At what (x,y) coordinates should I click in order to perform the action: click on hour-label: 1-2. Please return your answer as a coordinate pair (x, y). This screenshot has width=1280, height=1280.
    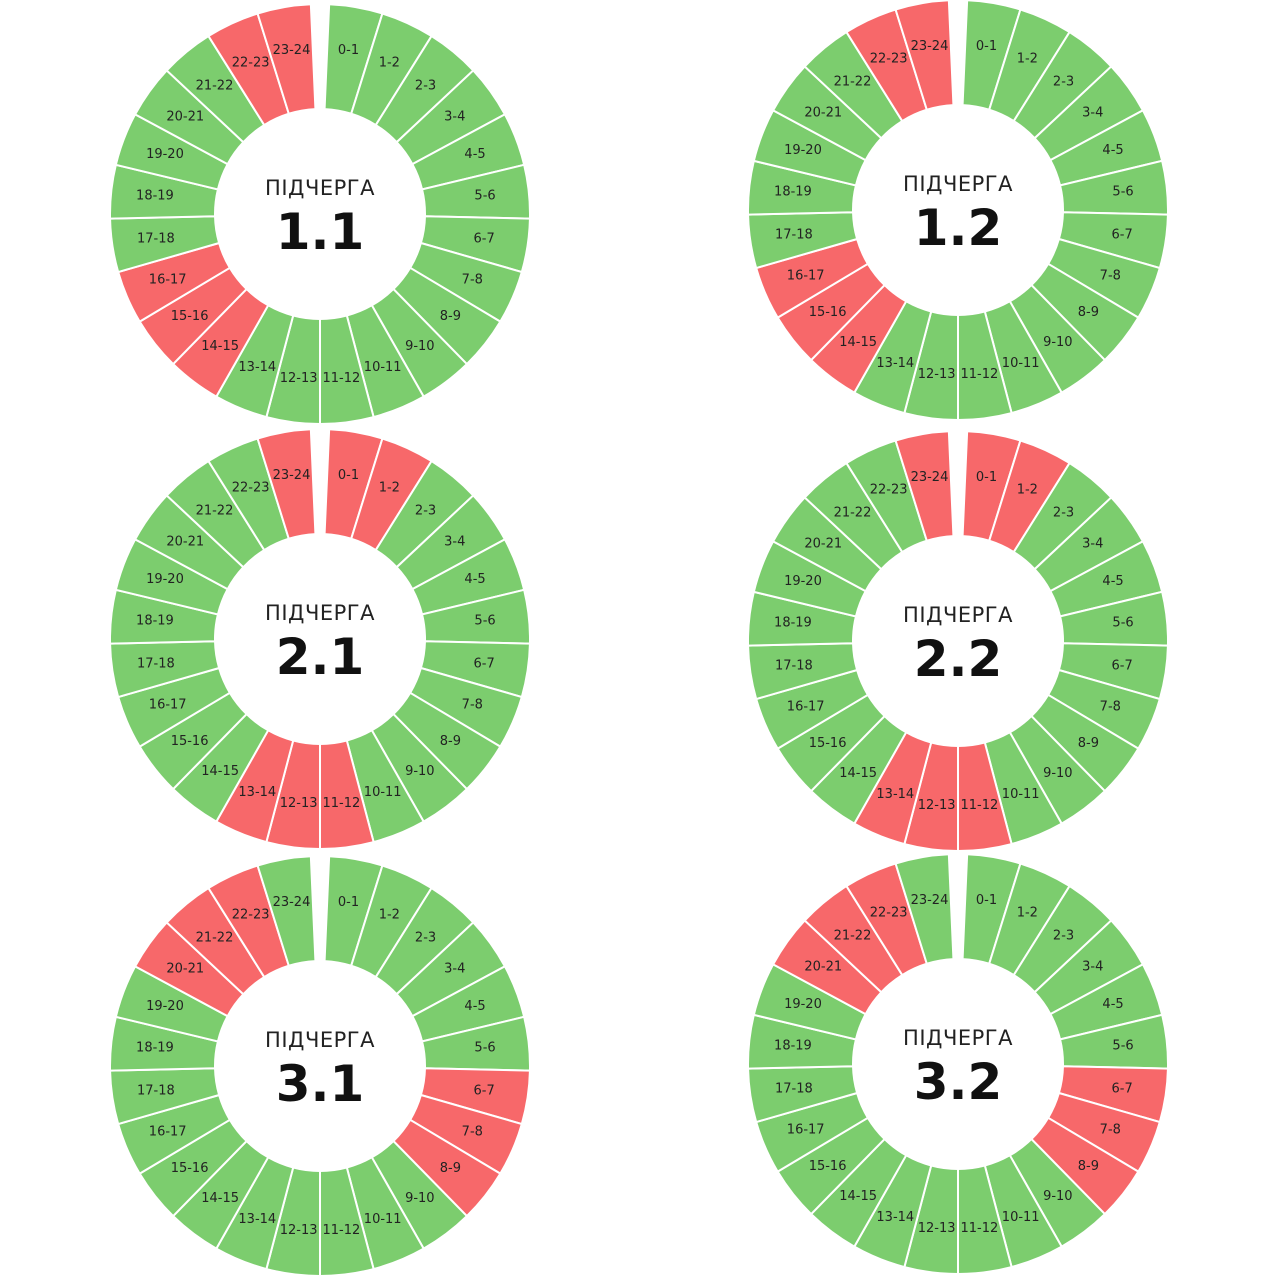
    Looking at the image, I should click on (1027, 490).